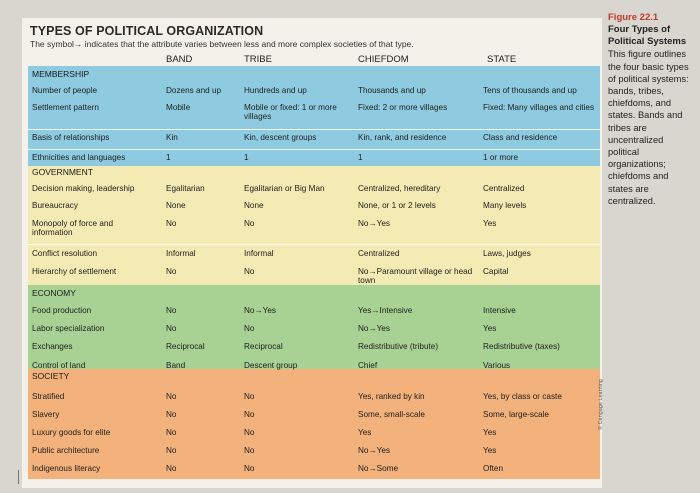 The height and width of the screenshot is (493, 700). Describe the element at coordinates (496, 271) in the screenshot. I see `table-cell: Capital` at that location.